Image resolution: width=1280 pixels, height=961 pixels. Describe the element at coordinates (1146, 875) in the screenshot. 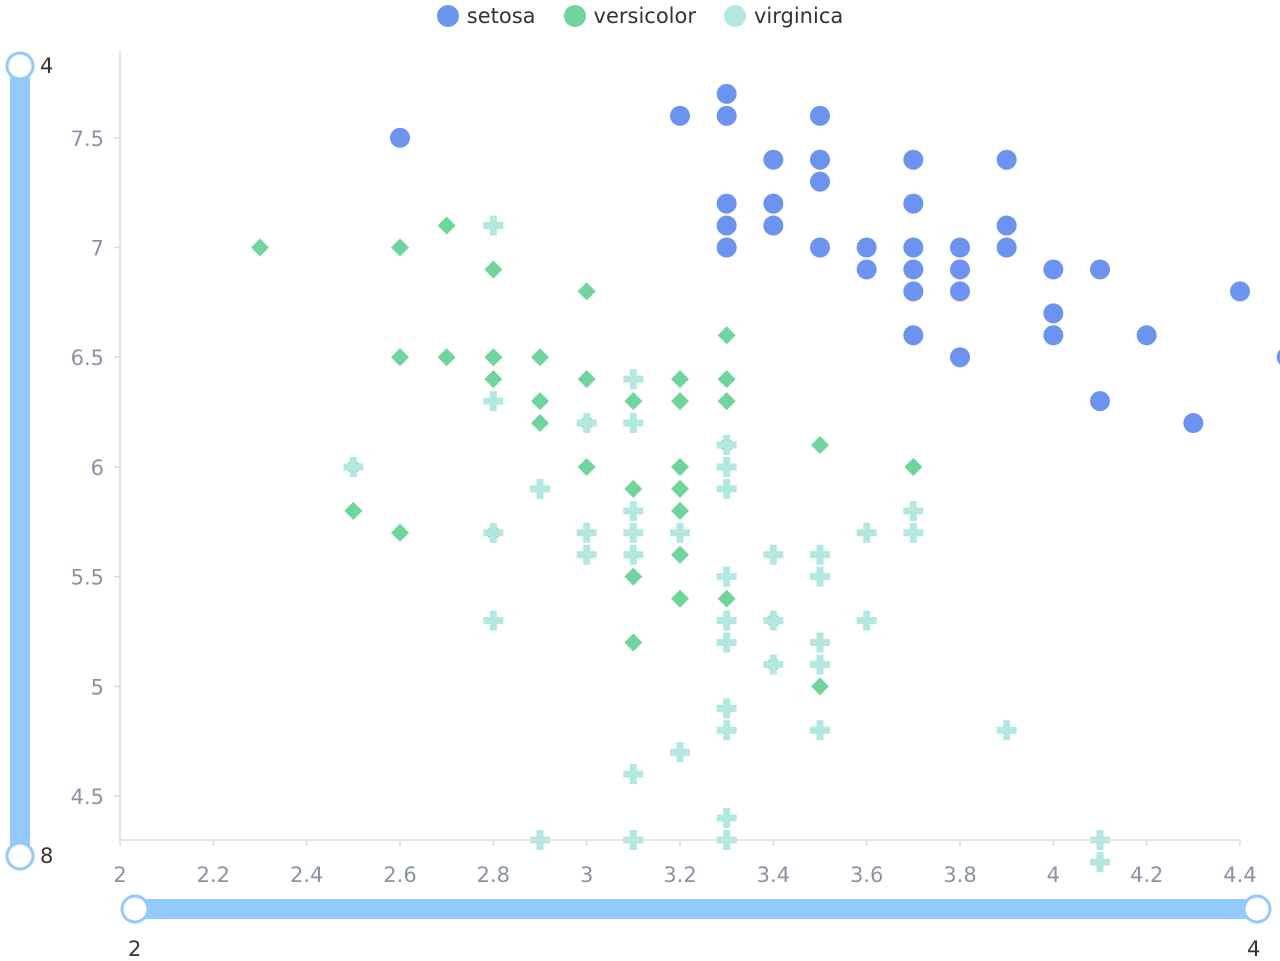

I see `x-tick-label: 4.2` at that location.